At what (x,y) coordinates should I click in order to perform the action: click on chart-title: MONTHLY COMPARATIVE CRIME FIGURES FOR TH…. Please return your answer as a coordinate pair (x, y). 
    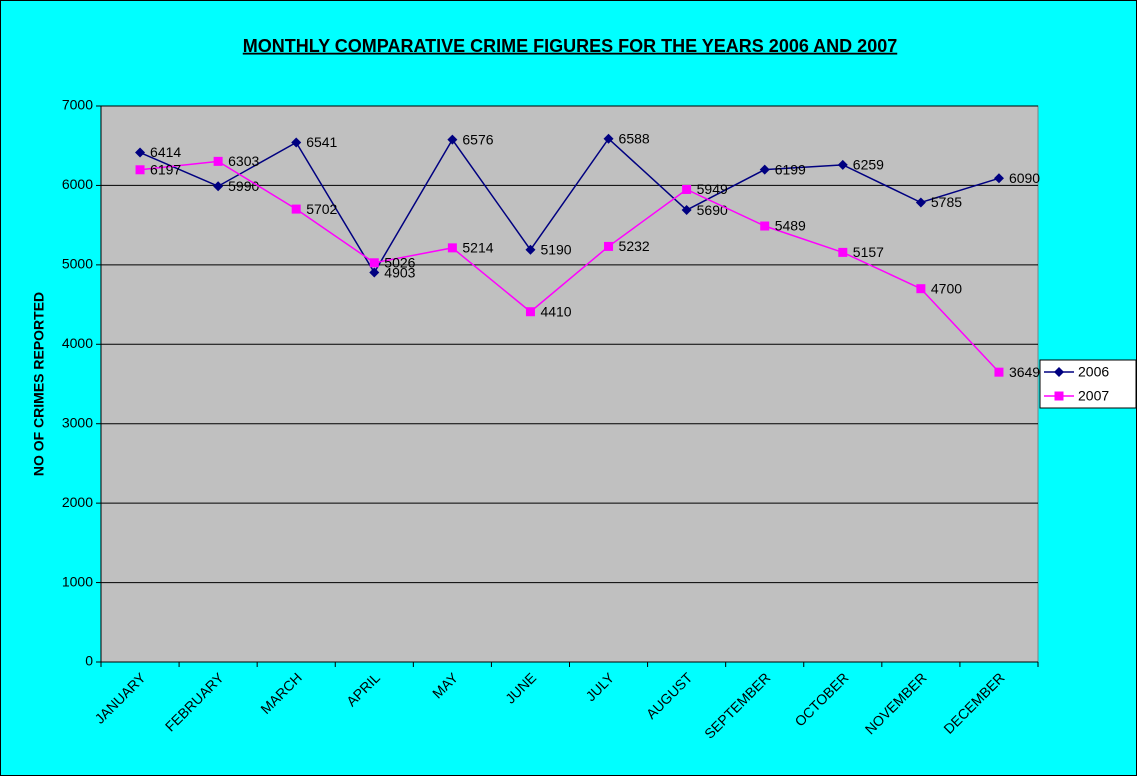
    Looking at the image, I should click on (570, 46).